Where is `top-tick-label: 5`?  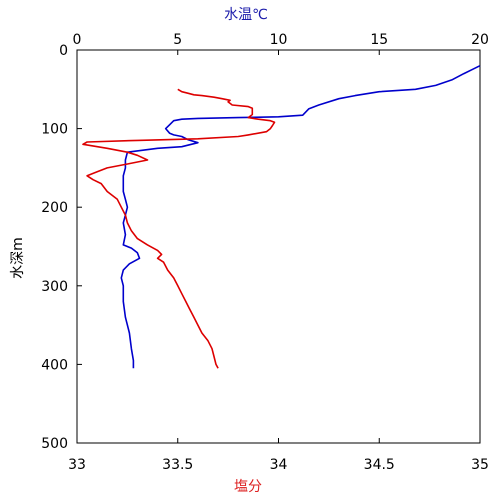 top-tick-label: 5 is located at coordinates (177, 40).